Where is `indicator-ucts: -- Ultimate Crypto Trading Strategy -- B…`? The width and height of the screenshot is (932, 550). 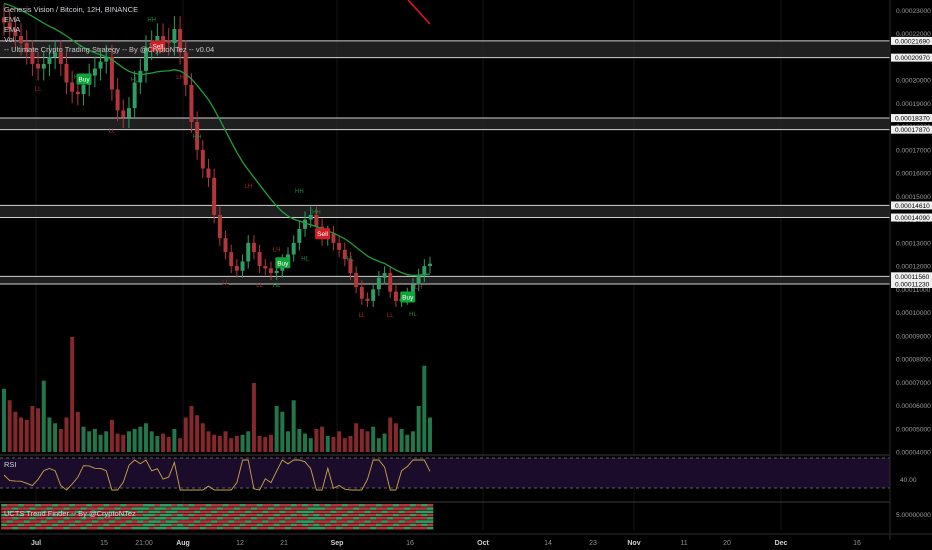 indicator-ucts: -- Ultimate Crypto Trading Strategy -- B… is located at coordinates (109, 49).